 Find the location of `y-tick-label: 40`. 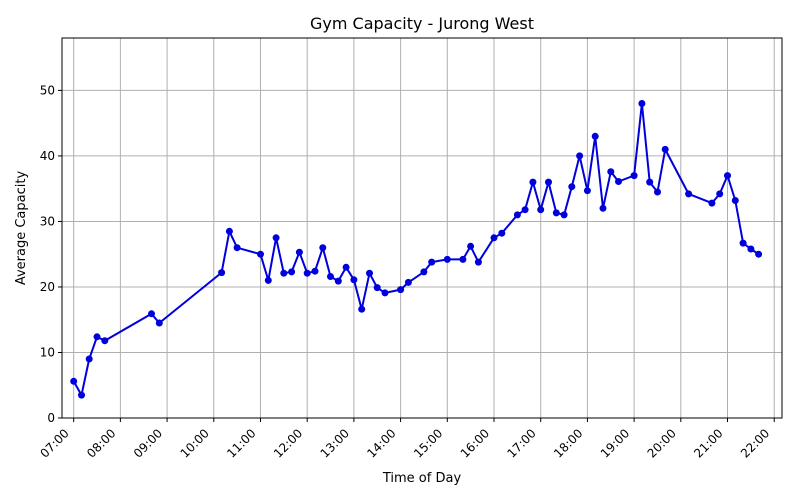

y-tick-label: 40 is located at coordinates (47, 156).